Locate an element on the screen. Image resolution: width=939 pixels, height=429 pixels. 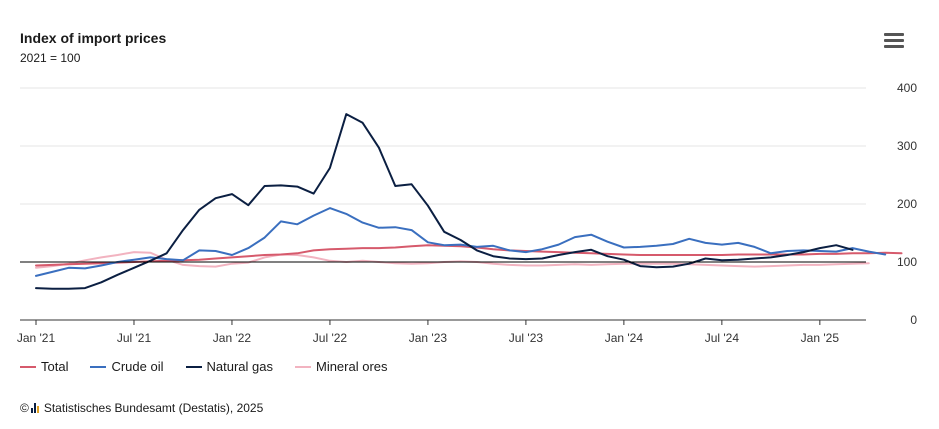
x-tick-label: Jul '22 is located at coordinates (330, 338).